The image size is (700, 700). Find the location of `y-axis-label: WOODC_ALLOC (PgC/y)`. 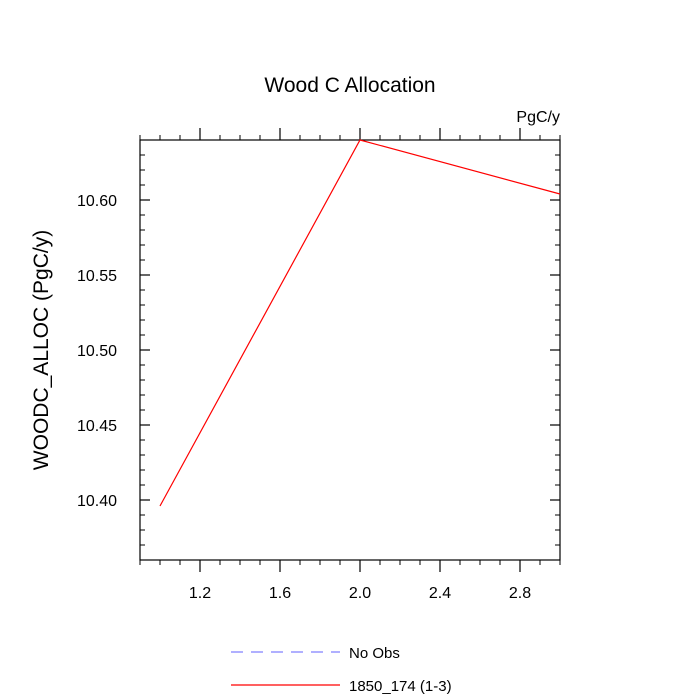

y-axis-label: WOODC_ALLOC (PgC/y) is located at coordinates (41, 350).